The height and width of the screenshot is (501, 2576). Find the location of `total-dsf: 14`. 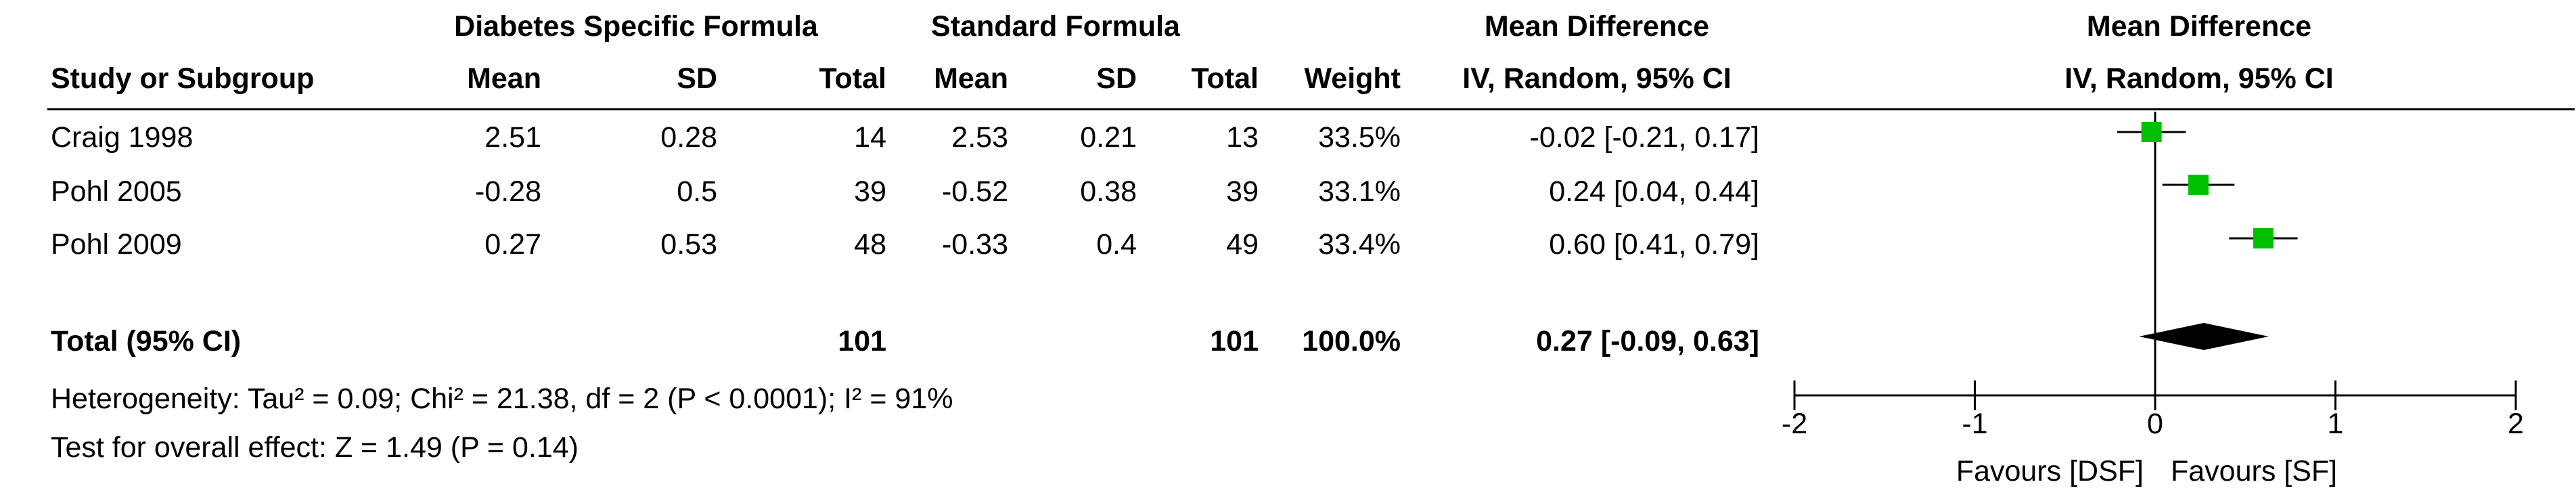

total-dsf: 14 is located at coordinates (870, 137).